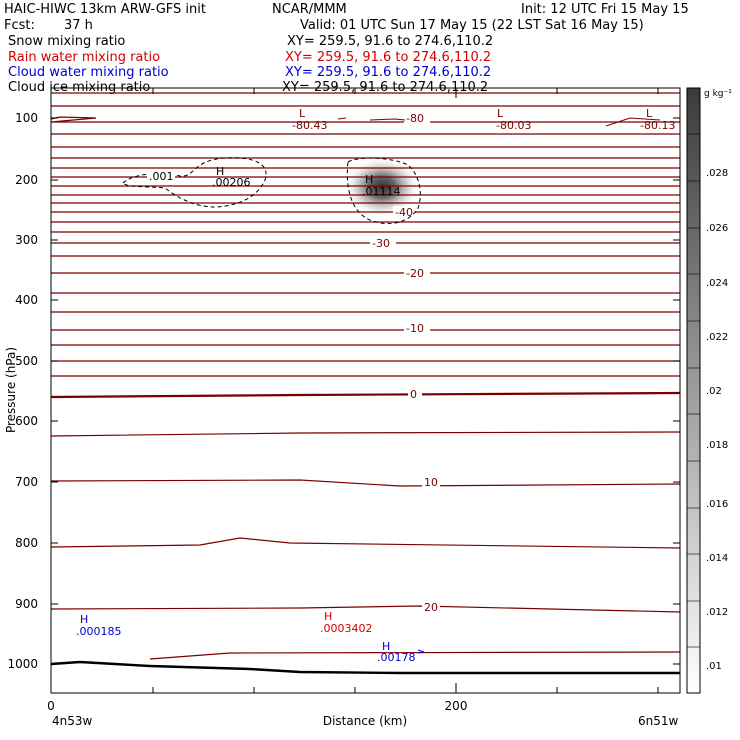 The height and width of the screenshot is (740, 740). I want to click on cloudwater-high-marker-1: H, so click(84, 619).